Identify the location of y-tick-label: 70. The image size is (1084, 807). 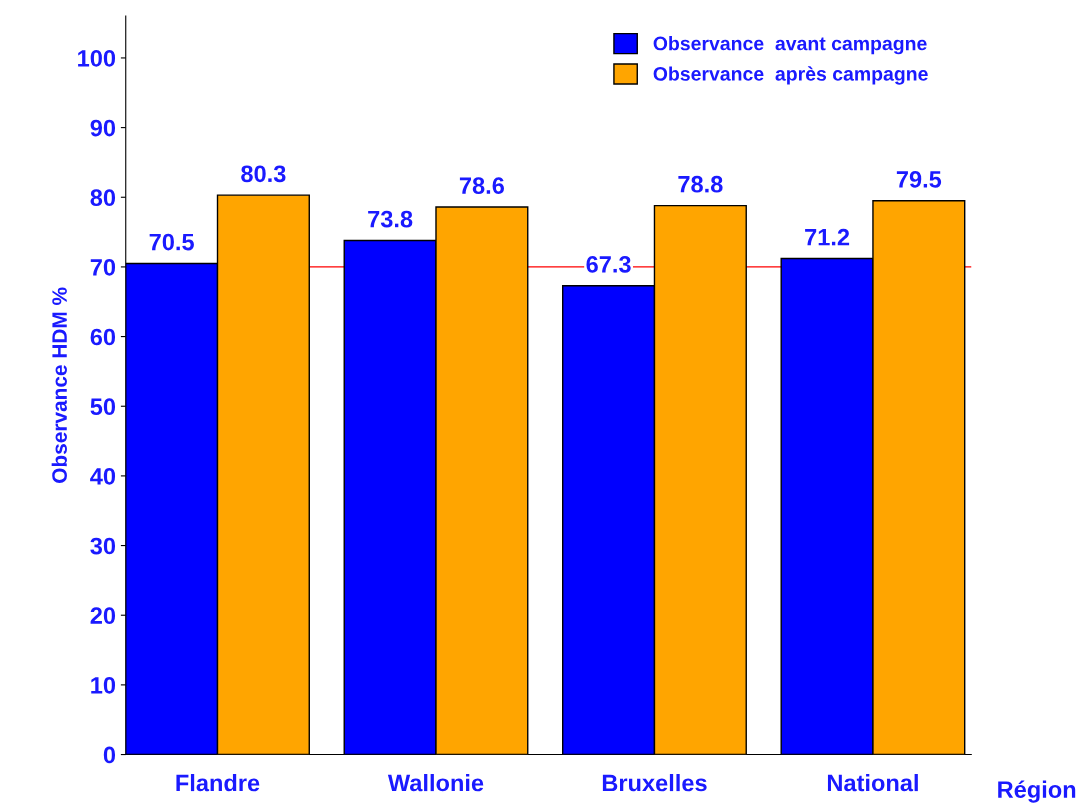
(103, 267).